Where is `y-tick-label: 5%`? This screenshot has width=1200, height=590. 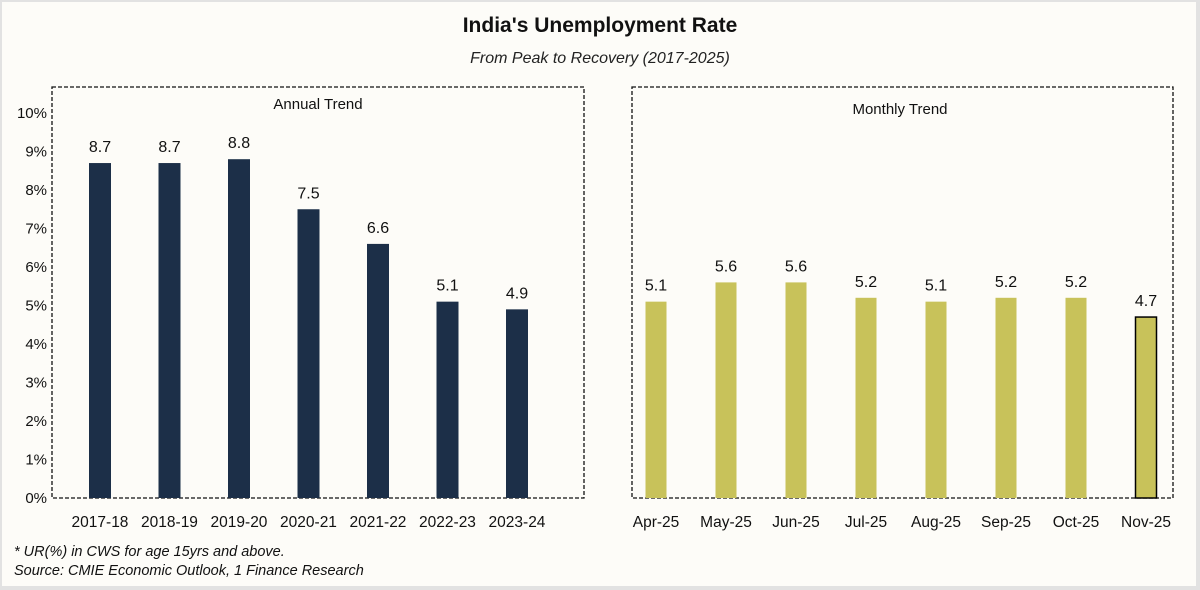 y-tick-label: 5% is located at coordinates (36, 306).